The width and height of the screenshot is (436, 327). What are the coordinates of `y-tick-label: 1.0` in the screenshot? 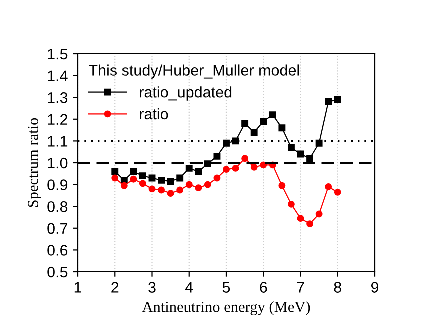 It's located at (58, 163).